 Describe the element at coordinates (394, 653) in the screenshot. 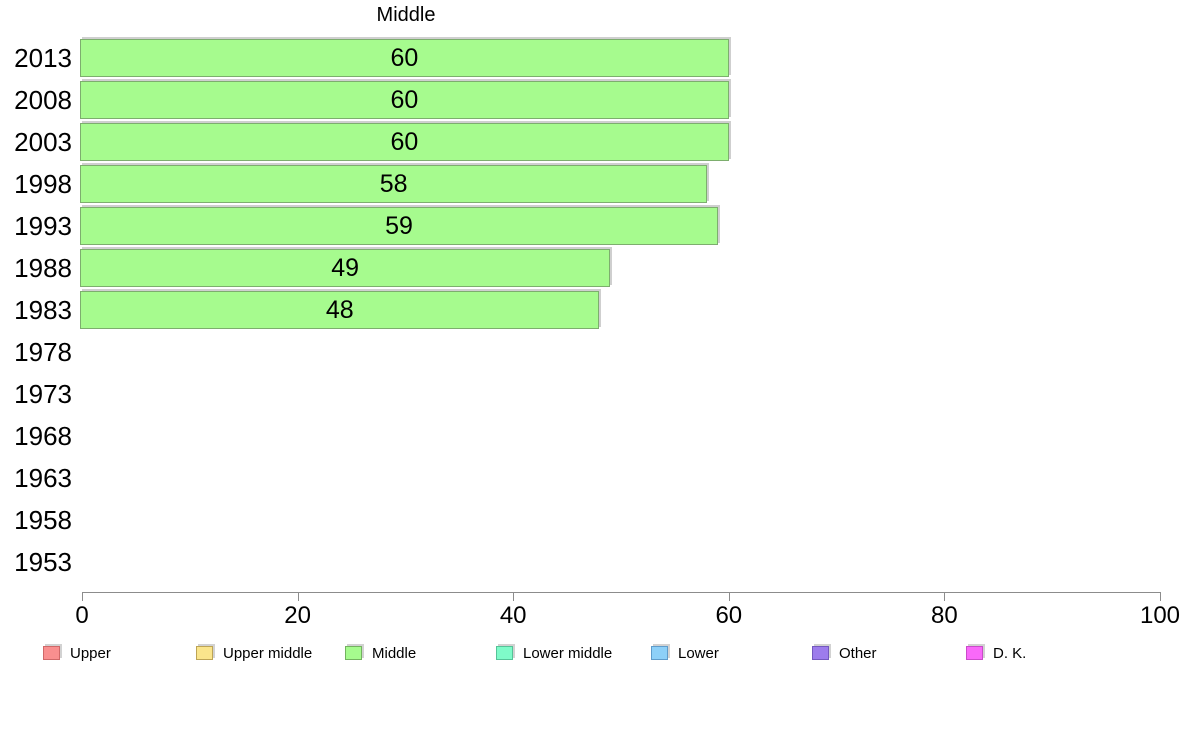

I see `legend-label: Middle` at that location.